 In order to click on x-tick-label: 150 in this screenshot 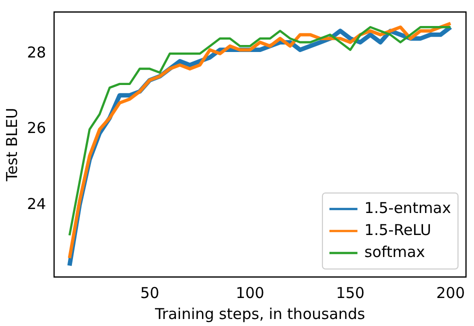, I will do `click(350, 293)`.